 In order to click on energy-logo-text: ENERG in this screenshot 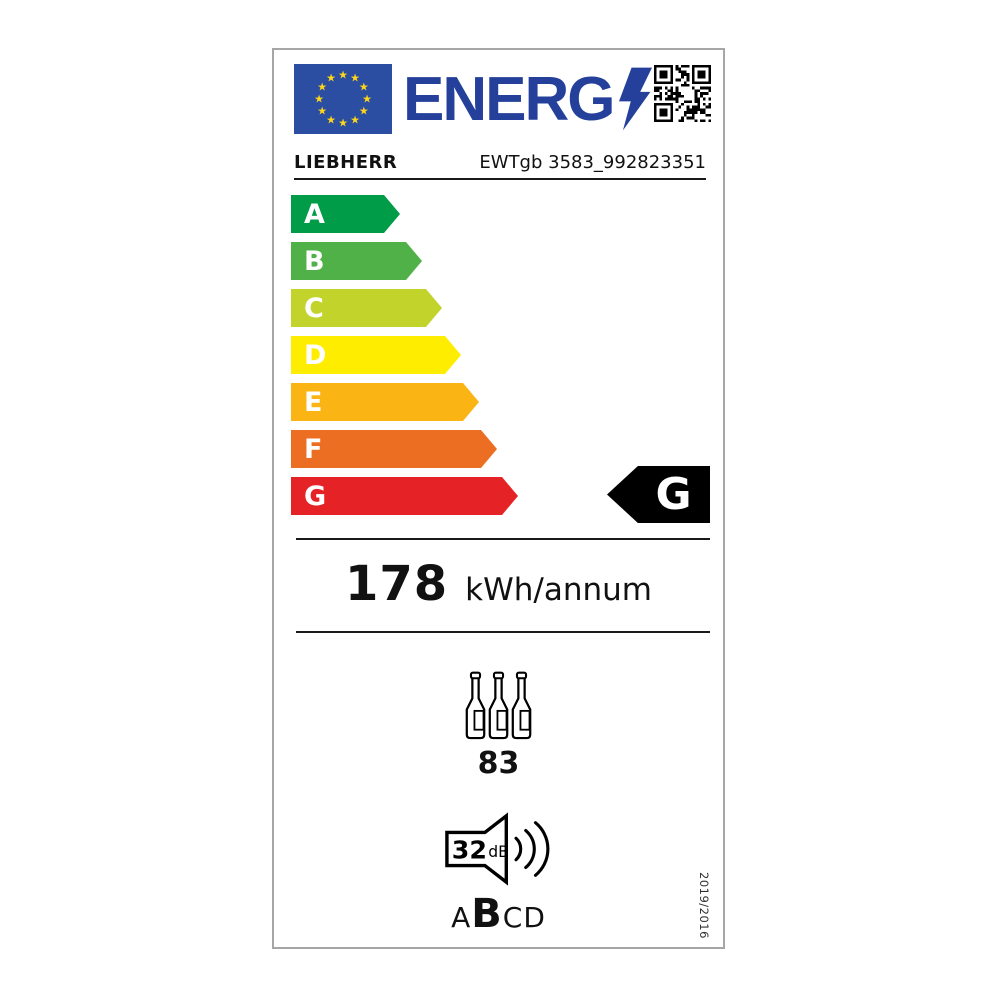, I will do `click(509, 99)`.